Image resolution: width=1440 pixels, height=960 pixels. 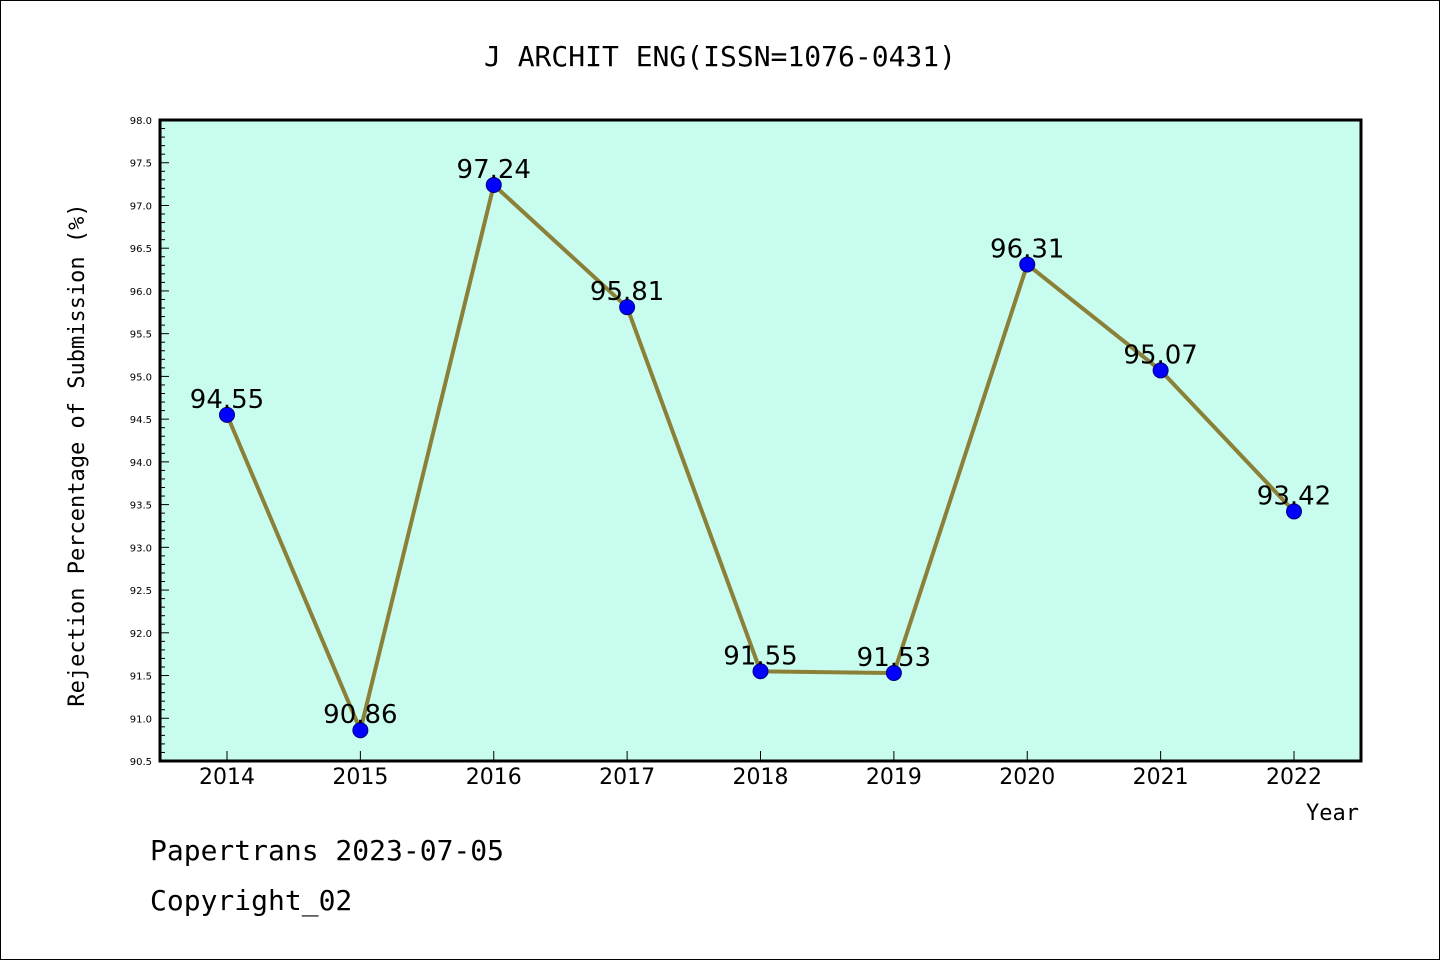 I want to click on data-label-2015: 90.86, so click(x=360, y=715).